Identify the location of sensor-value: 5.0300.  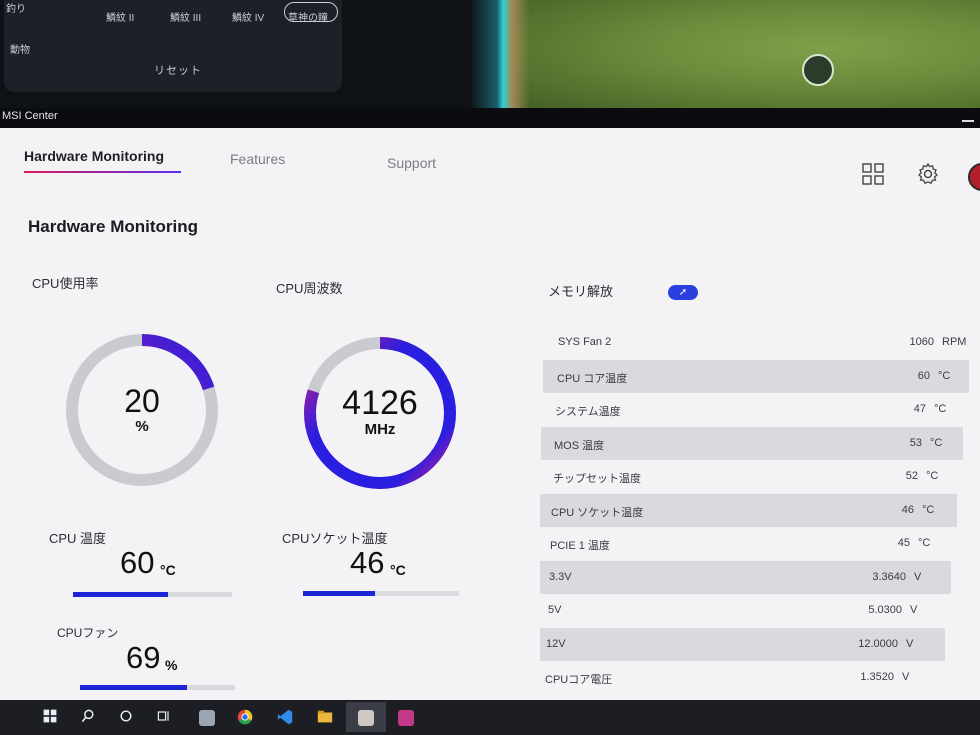
(885, 610).